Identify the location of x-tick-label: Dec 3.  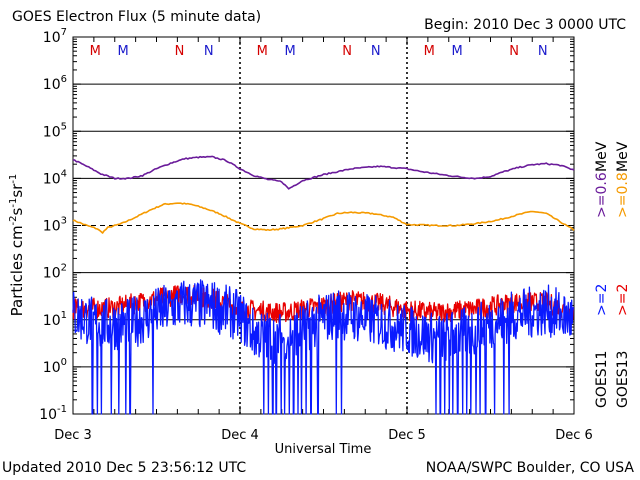
(73, 435).